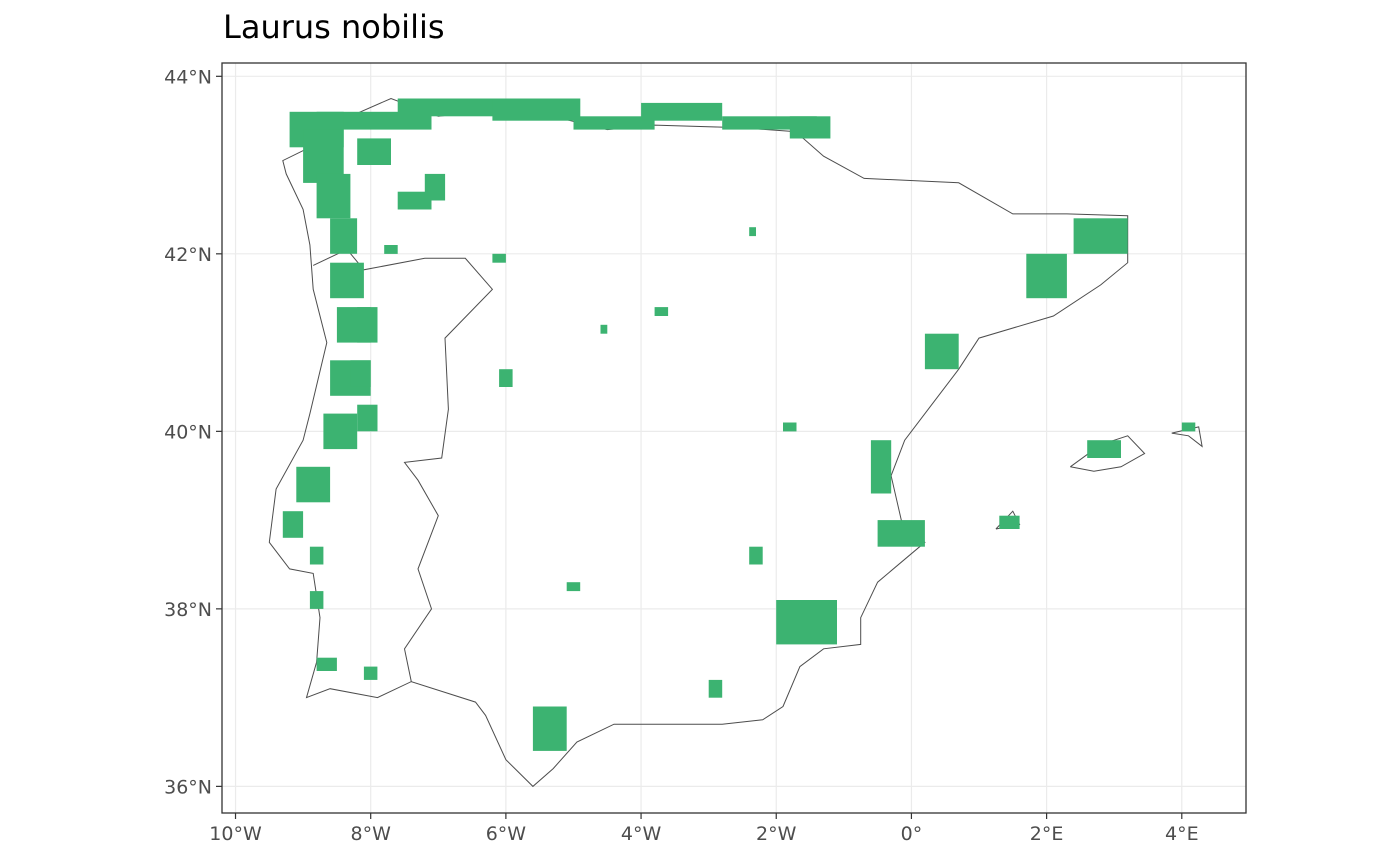  Describe the element at coordinates (371, 834) in the screenshot. I see `x-tick-label: 8°W` at that location.